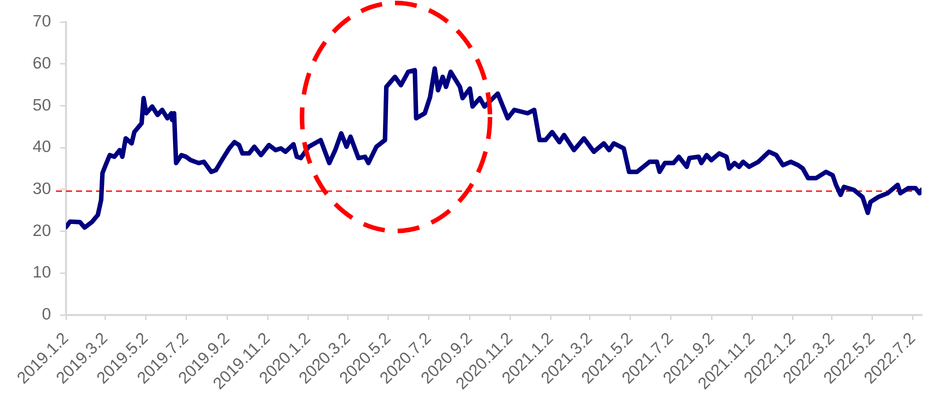  What do you see at coordinates (41, 273) in the screenshot?
I see `y-tick-label: 10` at bounding box center [41, 273].